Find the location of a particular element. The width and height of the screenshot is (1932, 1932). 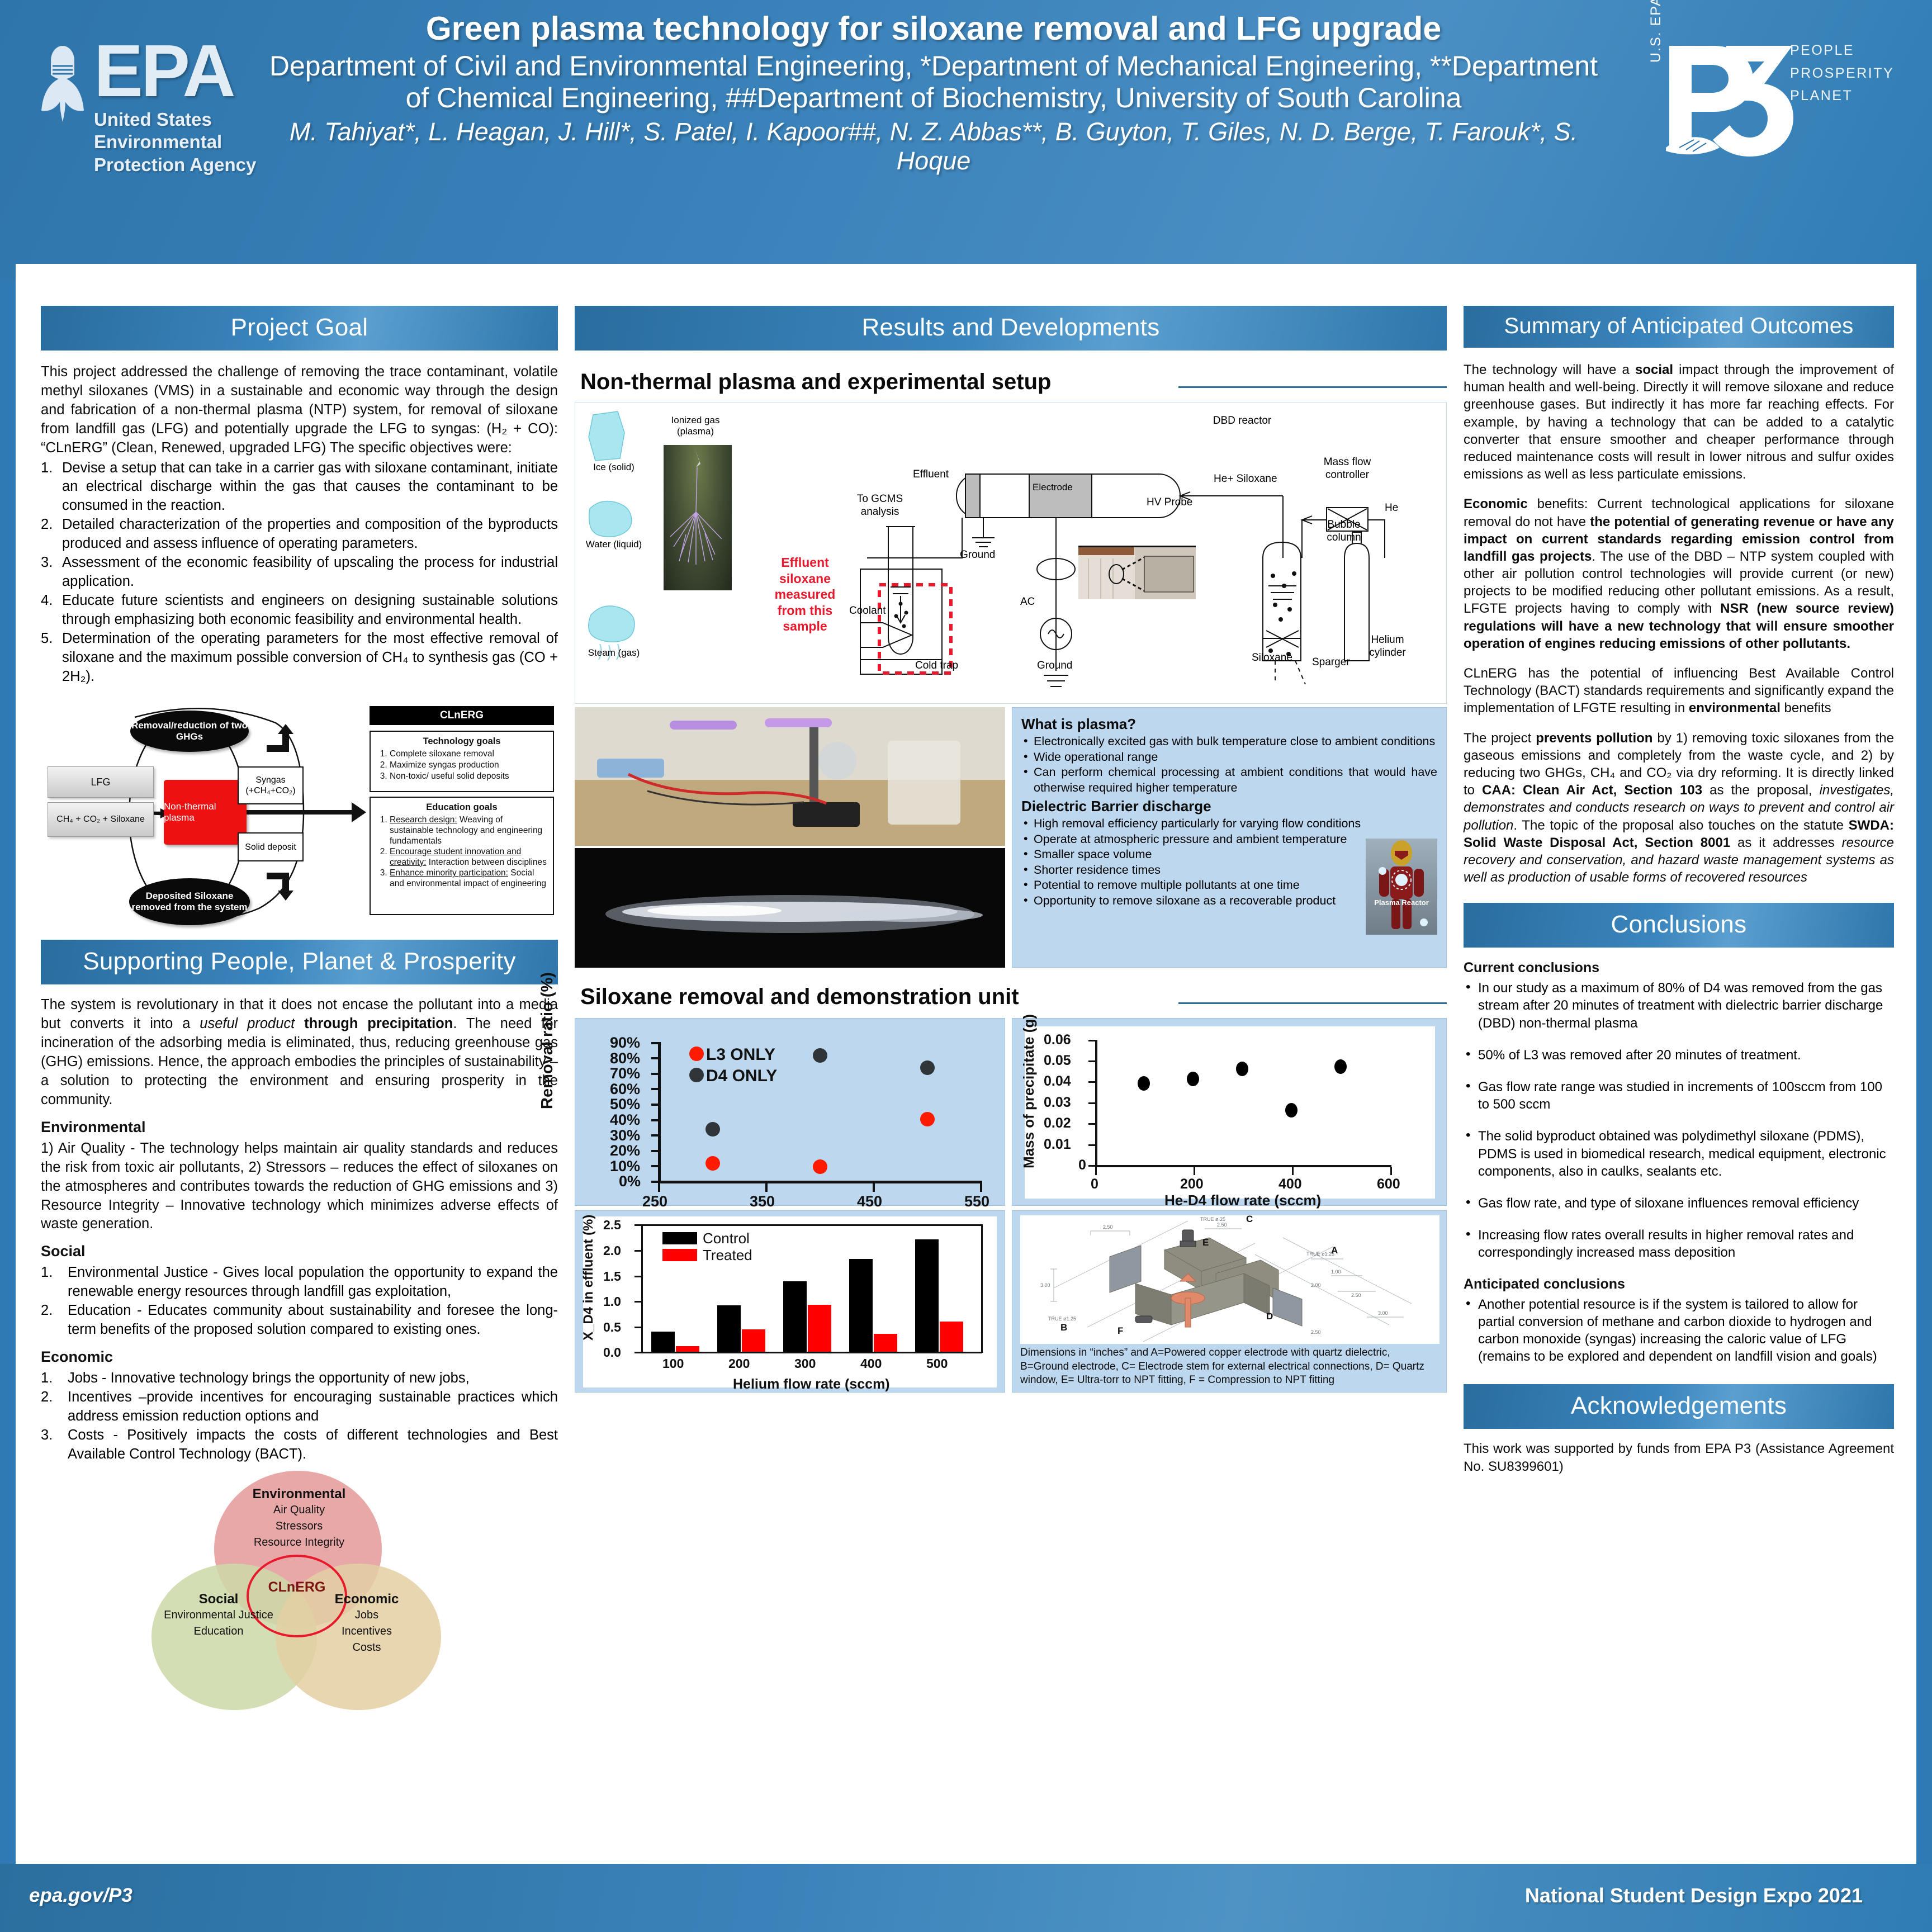

y-tick-label: 0 is located at coordinates (1082, 1165).